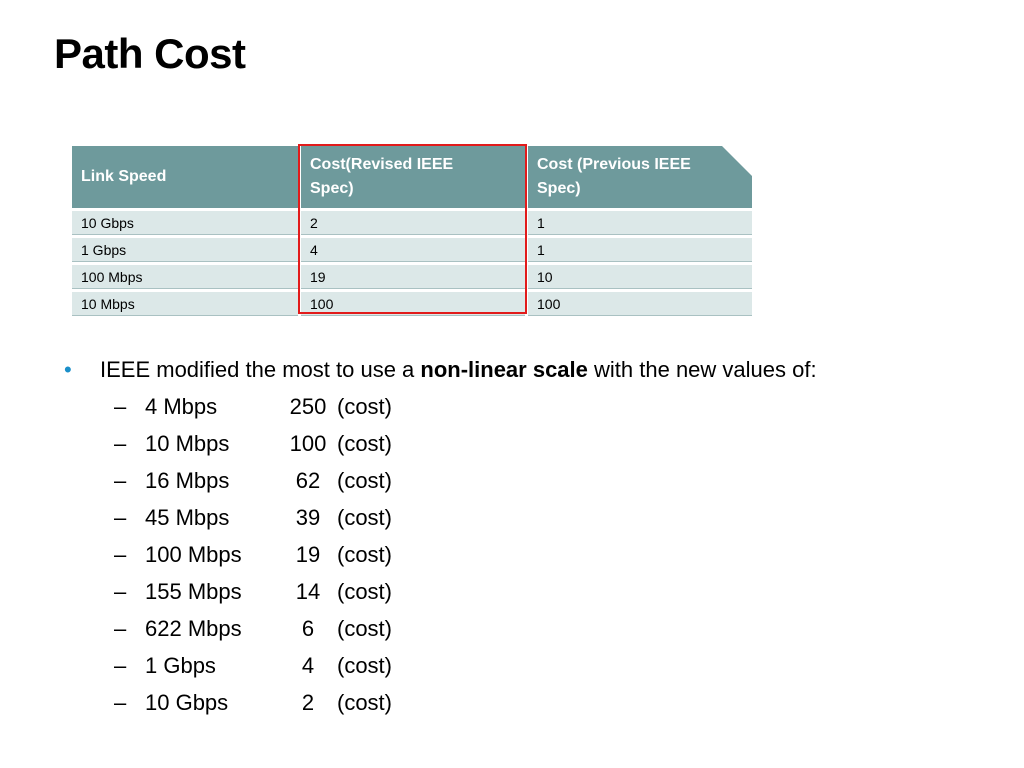 Image resolution: width=1024 pixels, height=768 pixels. I want to click on item-speed: 1 Gbps, so click(180, 665).